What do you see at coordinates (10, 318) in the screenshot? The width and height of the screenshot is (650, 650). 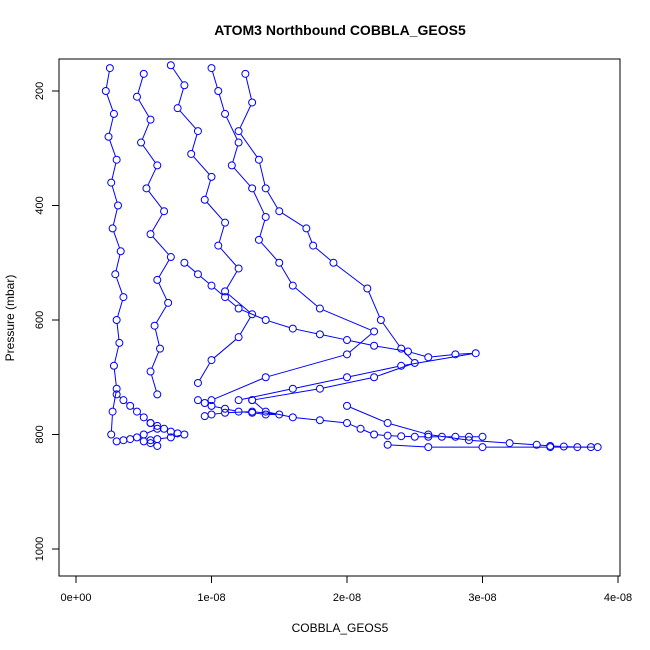 I see `y-axis-label: Pressure (mbar)` at bounding box center [10, 318].